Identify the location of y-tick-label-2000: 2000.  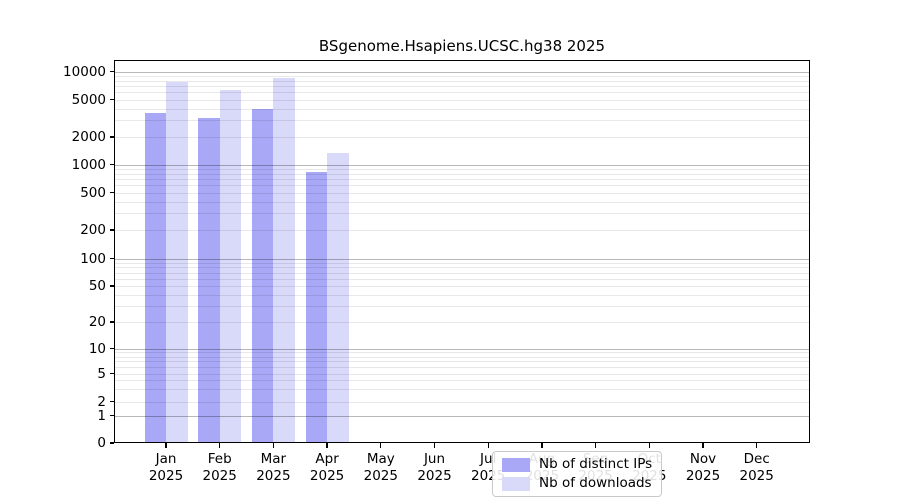
(88, 137).